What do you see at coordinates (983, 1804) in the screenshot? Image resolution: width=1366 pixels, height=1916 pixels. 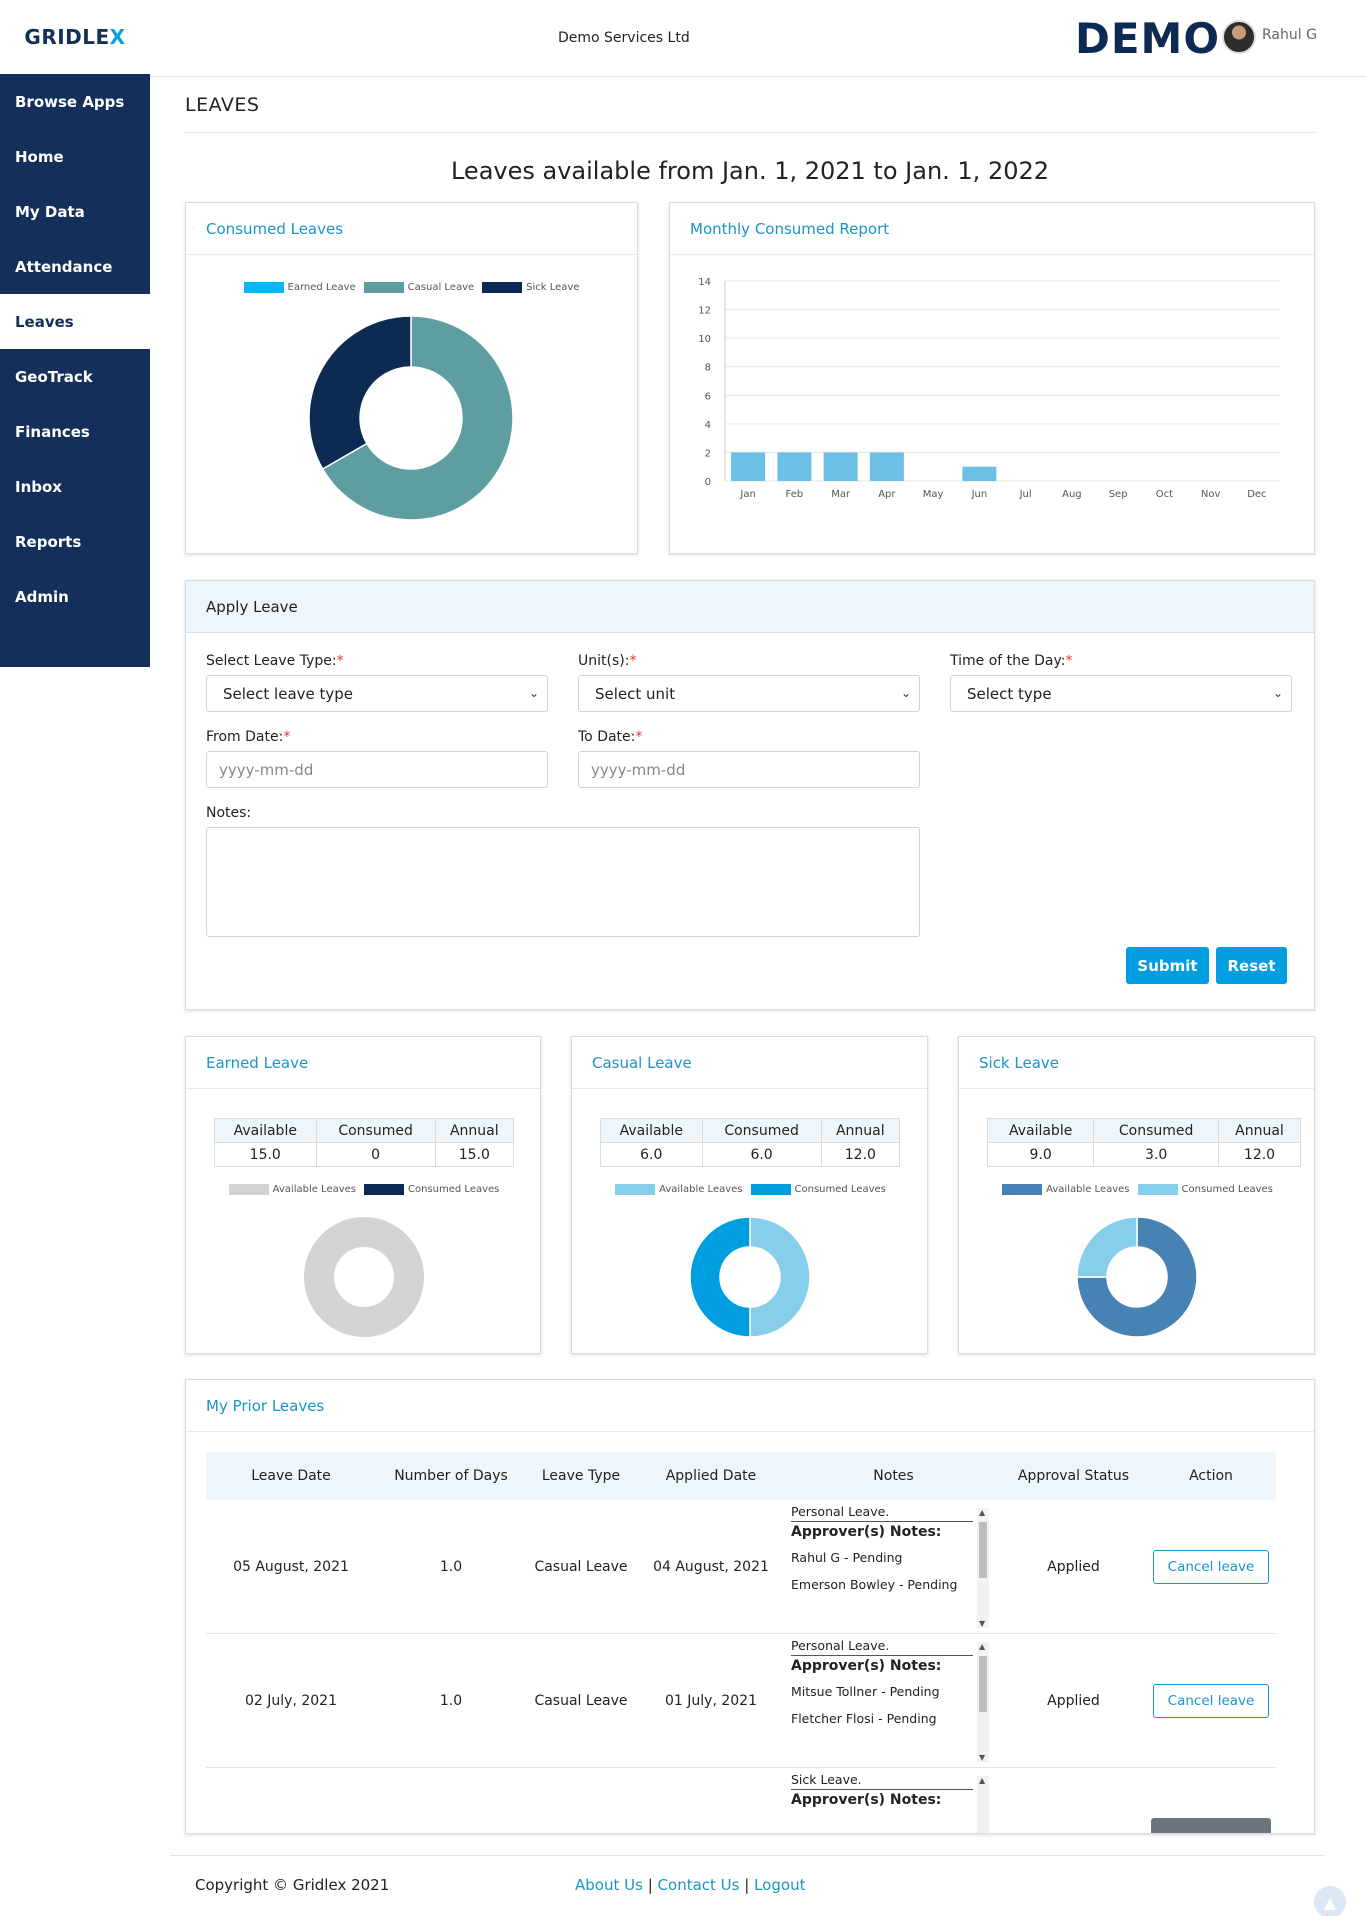 I see `notes-scrollbar: ▲` at bounding box center [983, 1804].